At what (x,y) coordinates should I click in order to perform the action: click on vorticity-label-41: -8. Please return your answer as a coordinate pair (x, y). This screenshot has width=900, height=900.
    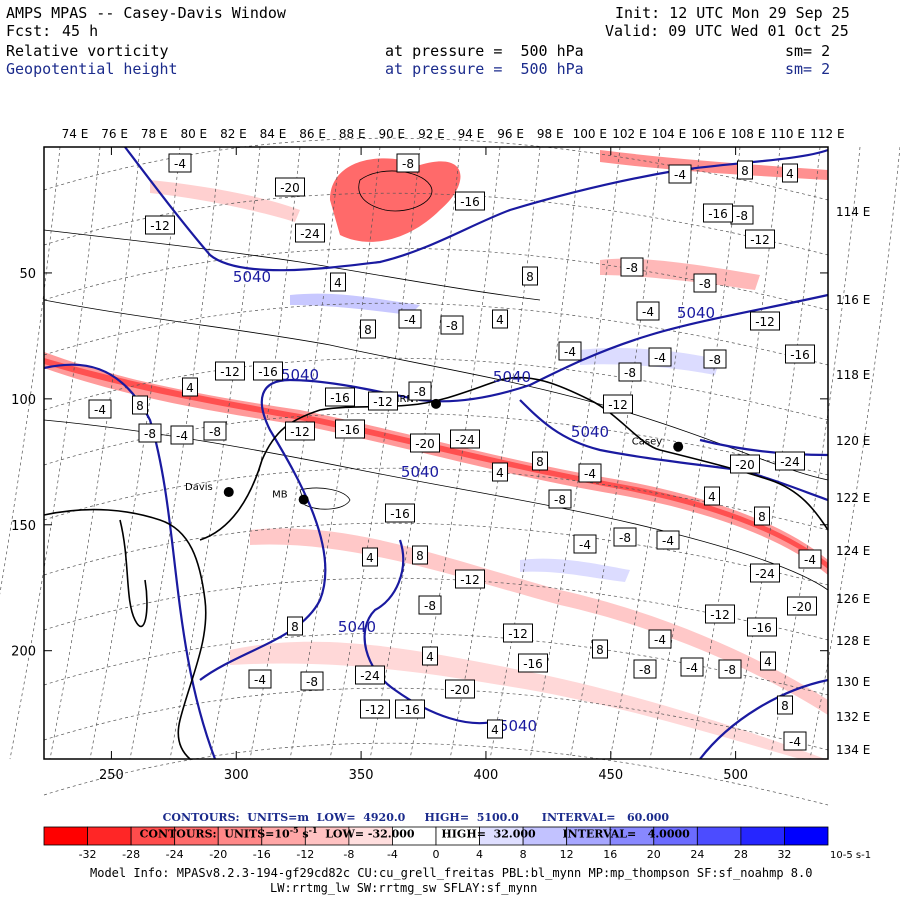
    Looking at the image, I should click on (560, 499).